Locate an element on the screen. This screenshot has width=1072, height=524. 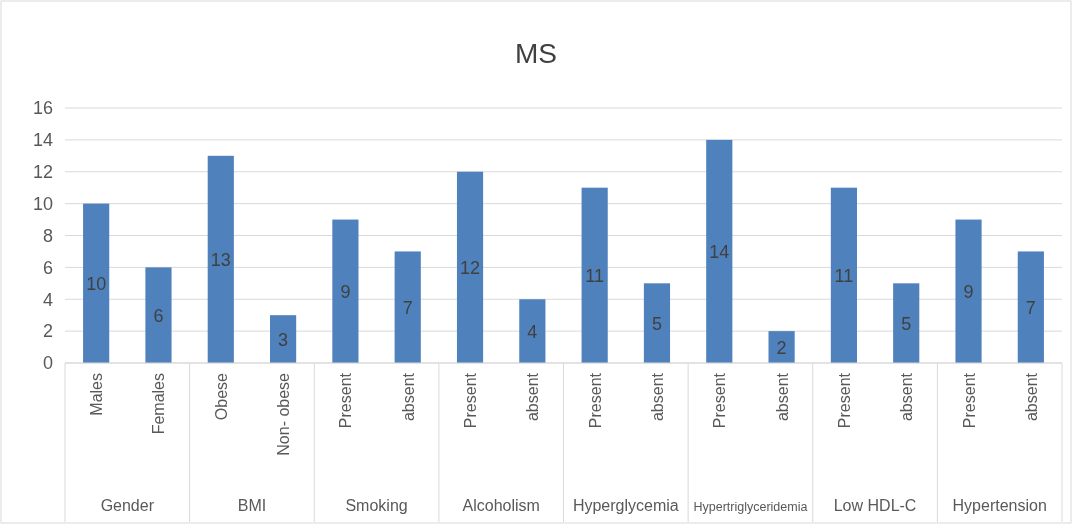
x-tick-label: Females is located at coordinates (159, 404).